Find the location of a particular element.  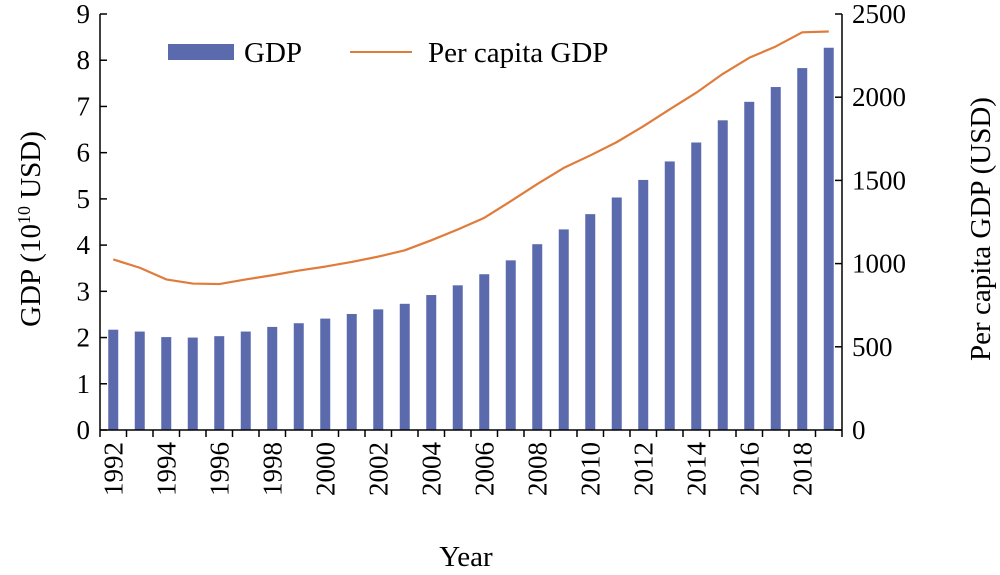

left-y-ticks: 0 1 2 3 4 5 6 7 8 9 is located at coordinates (92, 222).